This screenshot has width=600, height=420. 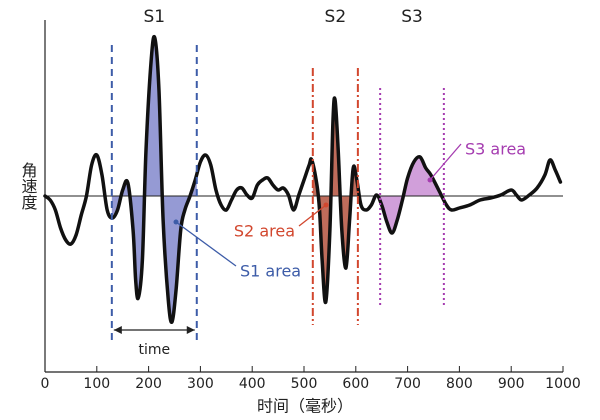 I want to click on region-label: S3, so click(x=412, y=17).